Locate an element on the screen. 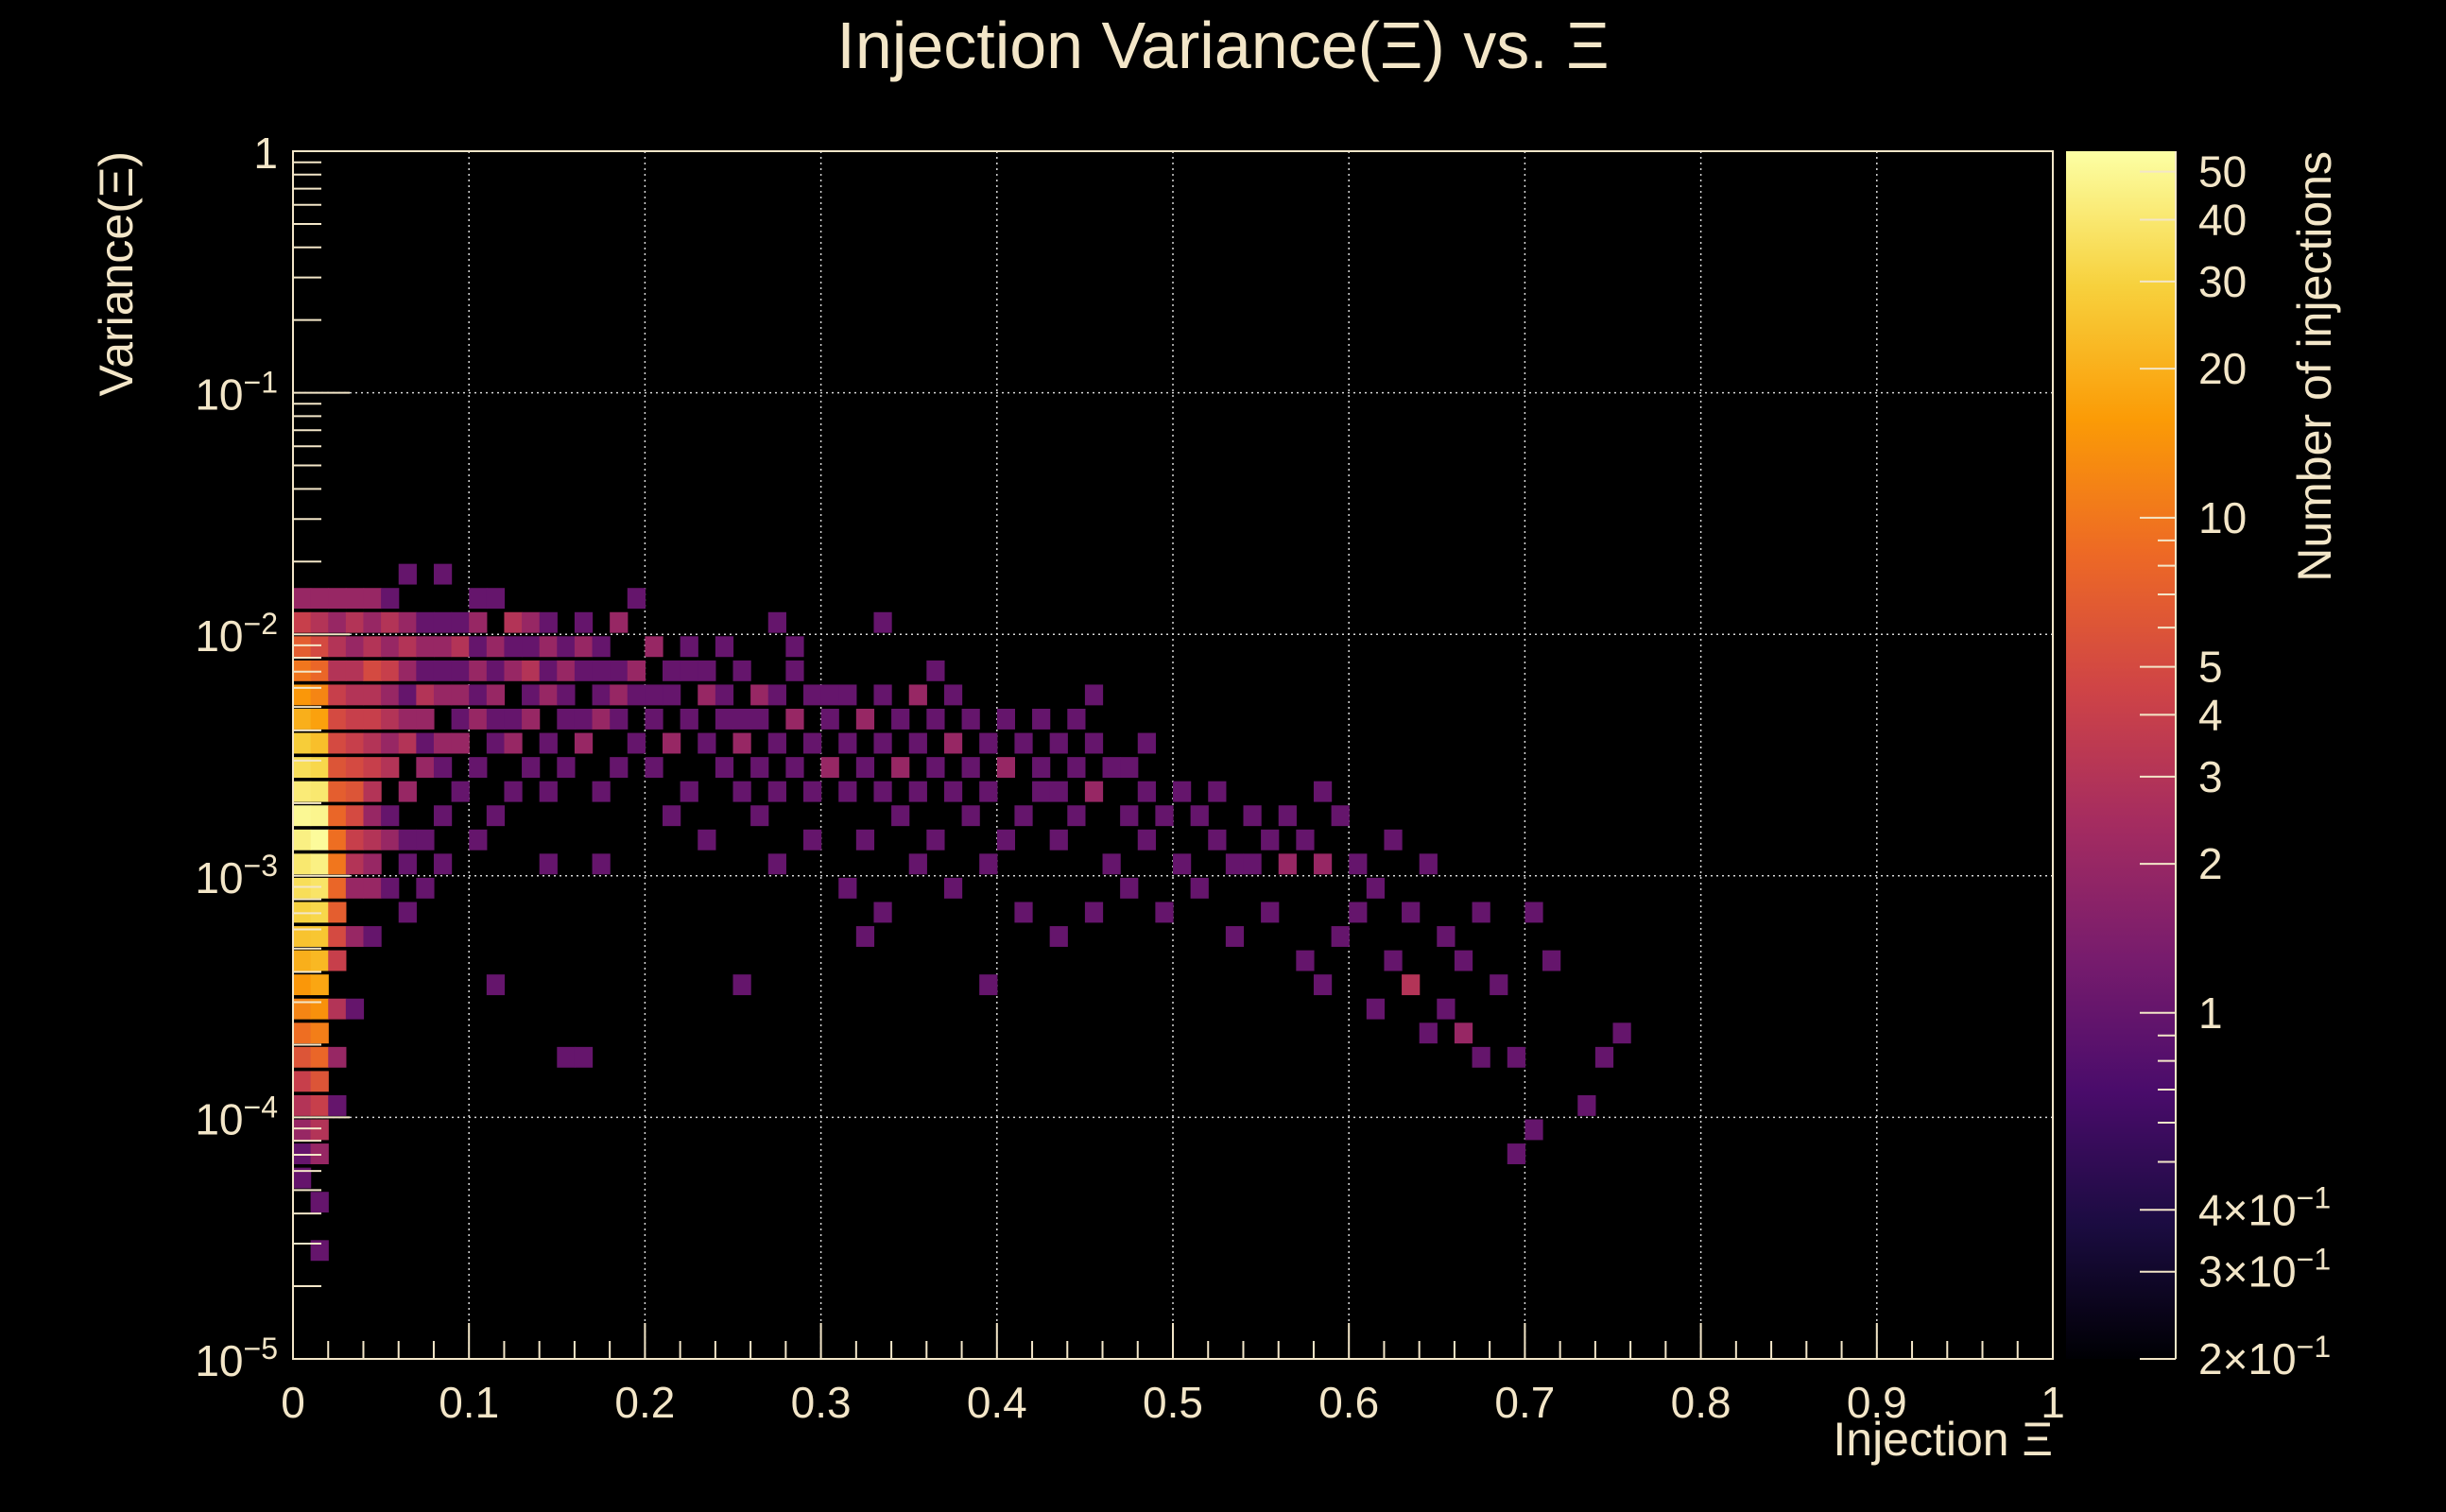 The height and width of the screenshot is (1512, 2446). y-tick-label: 10−2 is located at coordinates (237, 634).